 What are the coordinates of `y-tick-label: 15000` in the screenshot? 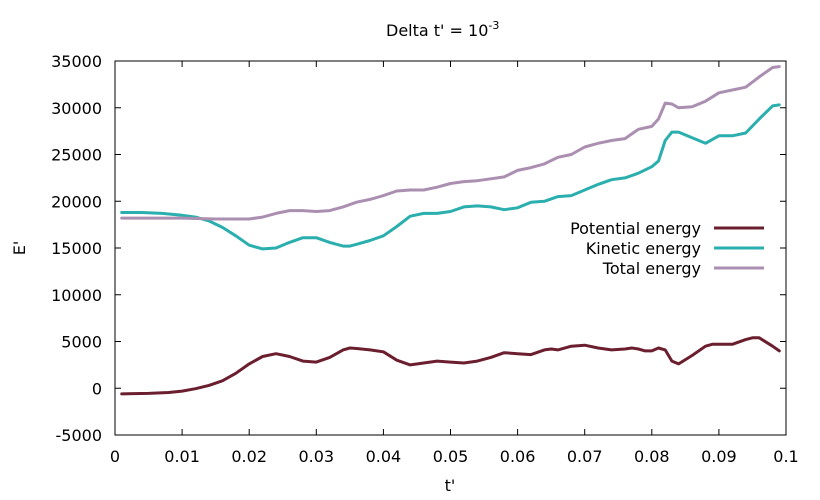 It's located at (76, 248).